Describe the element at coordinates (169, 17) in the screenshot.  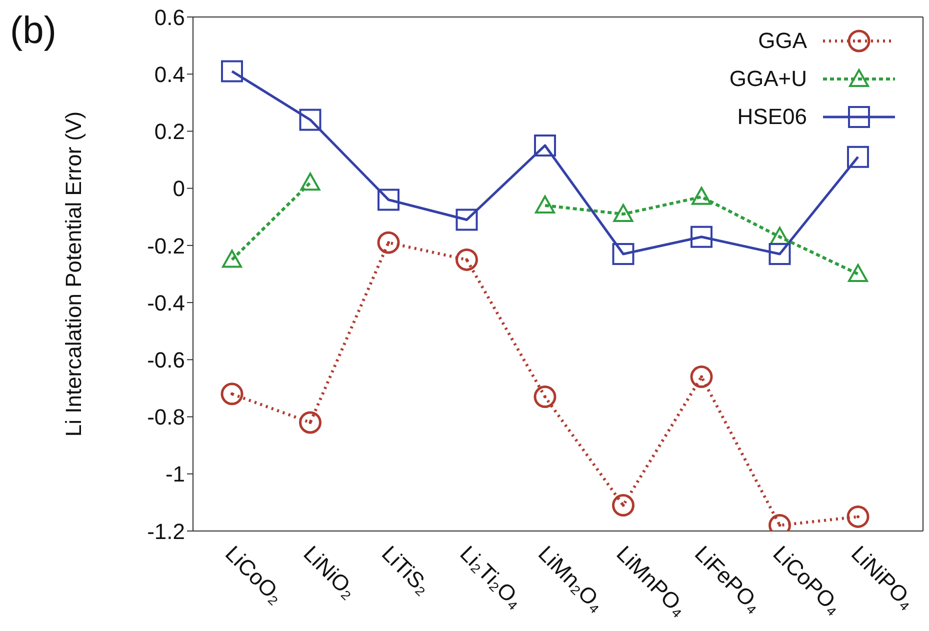
I see `y-tick-label: 0.6` at that location.